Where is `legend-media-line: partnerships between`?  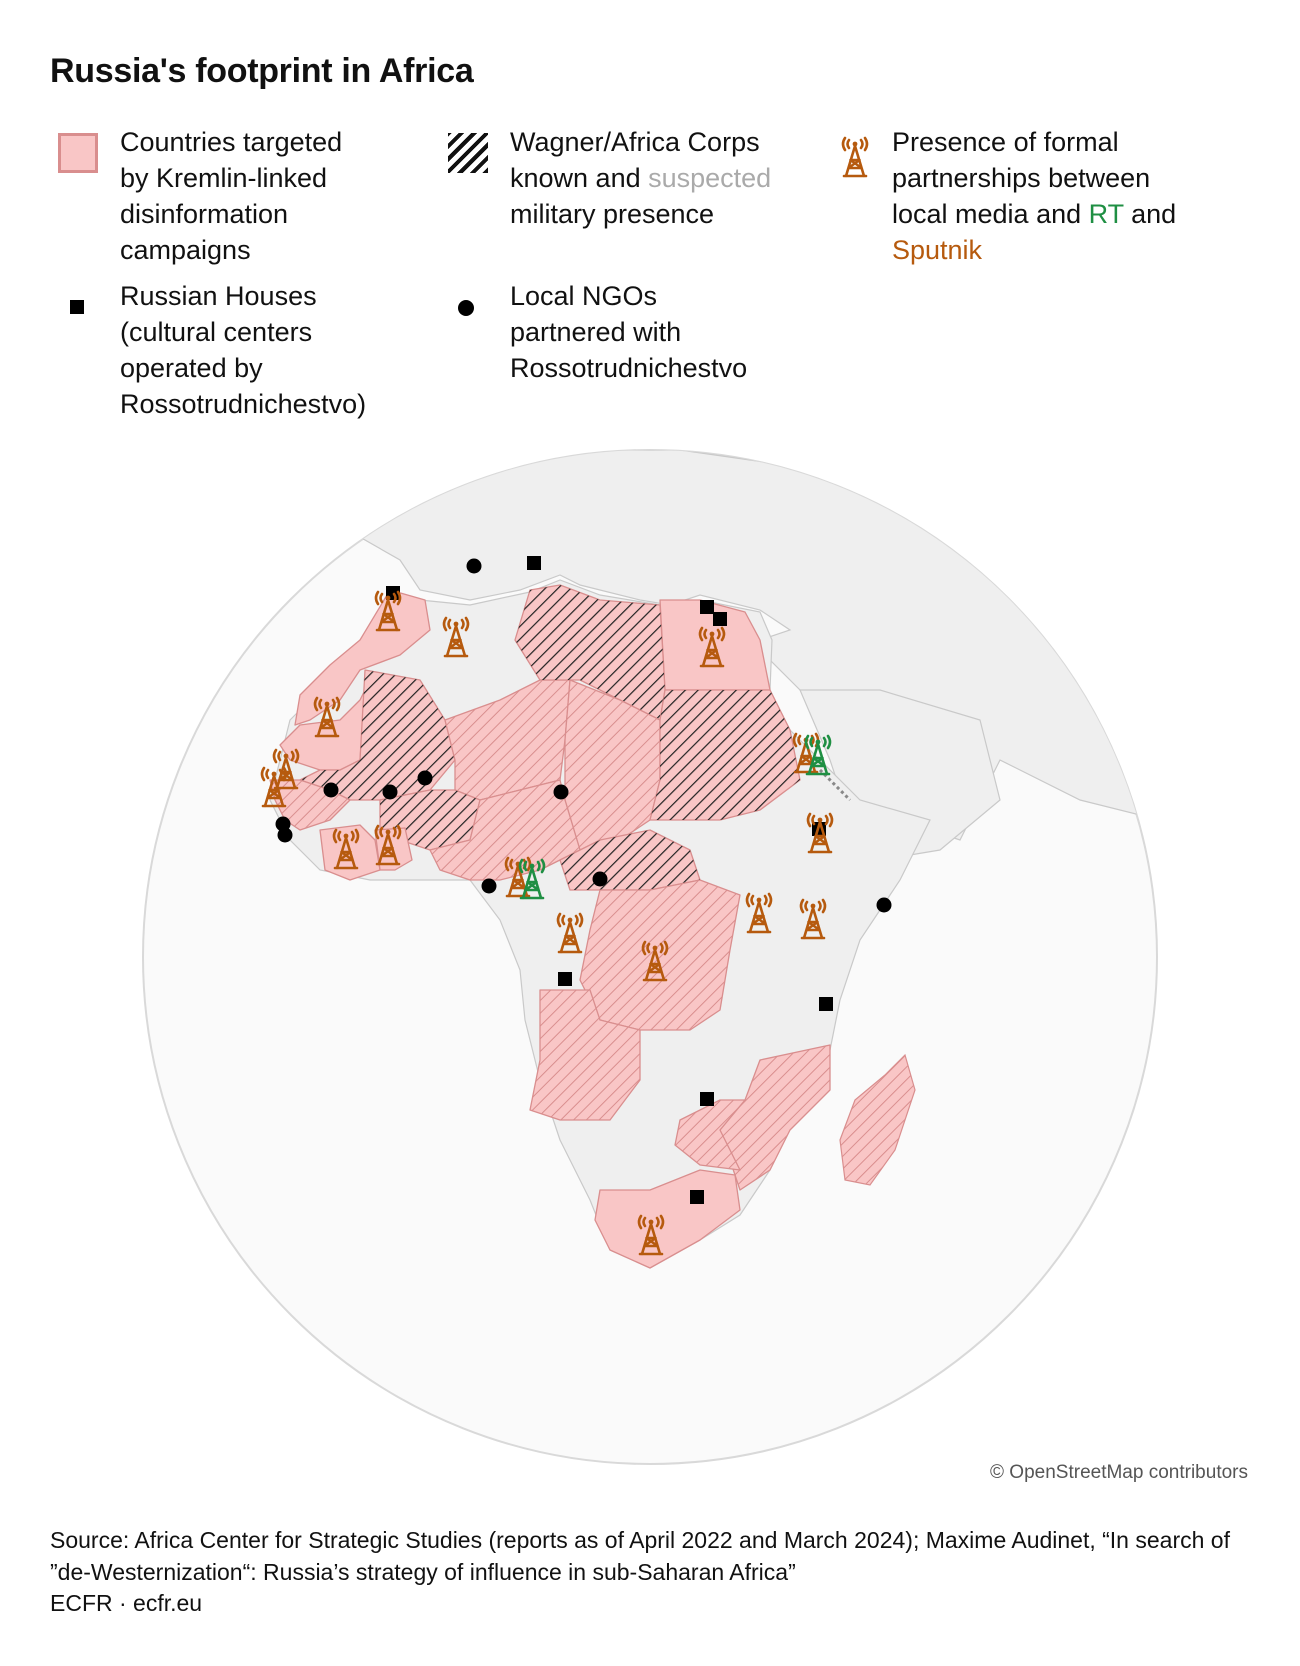 legend-media-line: partnerships between is located at coordinates (1021, 178).